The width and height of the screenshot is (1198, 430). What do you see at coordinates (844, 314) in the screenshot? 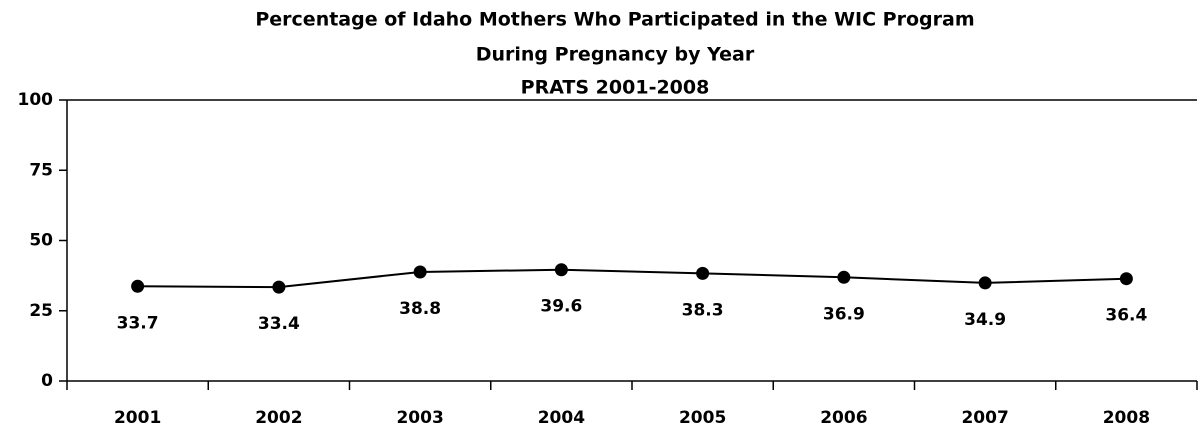
I see `data-label: 36.9` at bounding box center [844, 314].